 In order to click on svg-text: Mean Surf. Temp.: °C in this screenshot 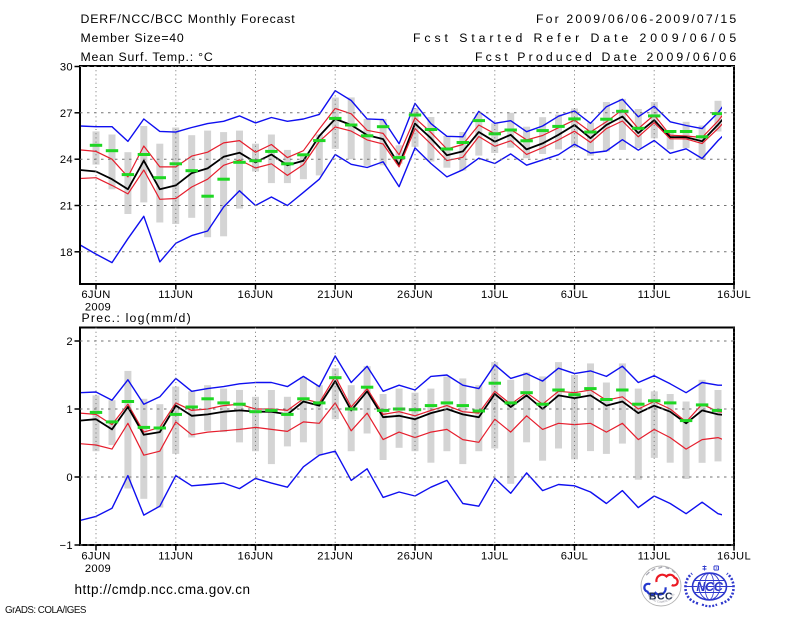, I will do `click(147, 57)`.